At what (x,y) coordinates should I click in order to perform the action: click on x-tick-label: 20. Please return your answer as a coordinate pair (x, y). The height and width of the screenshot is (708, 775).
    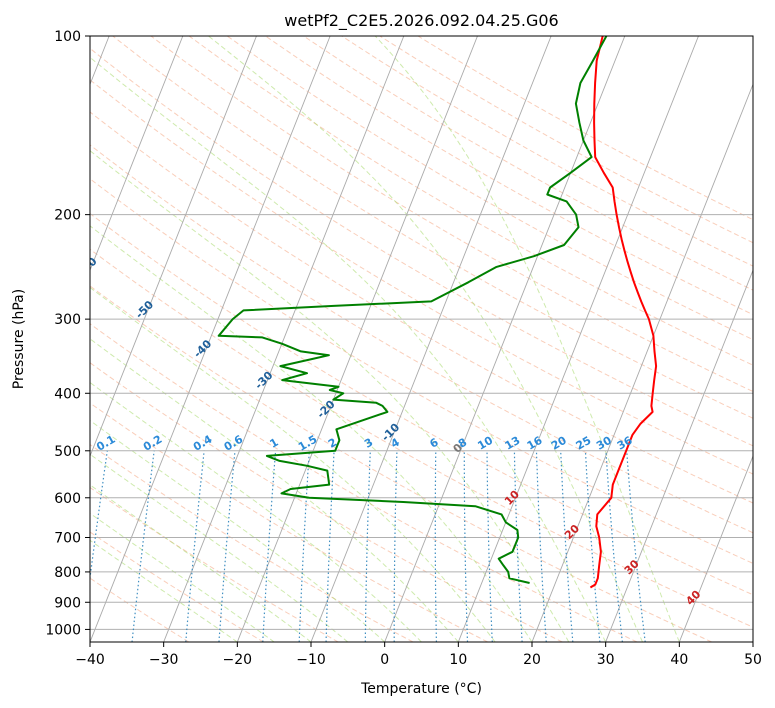
    Looking at the image, I should click on (532, 660).